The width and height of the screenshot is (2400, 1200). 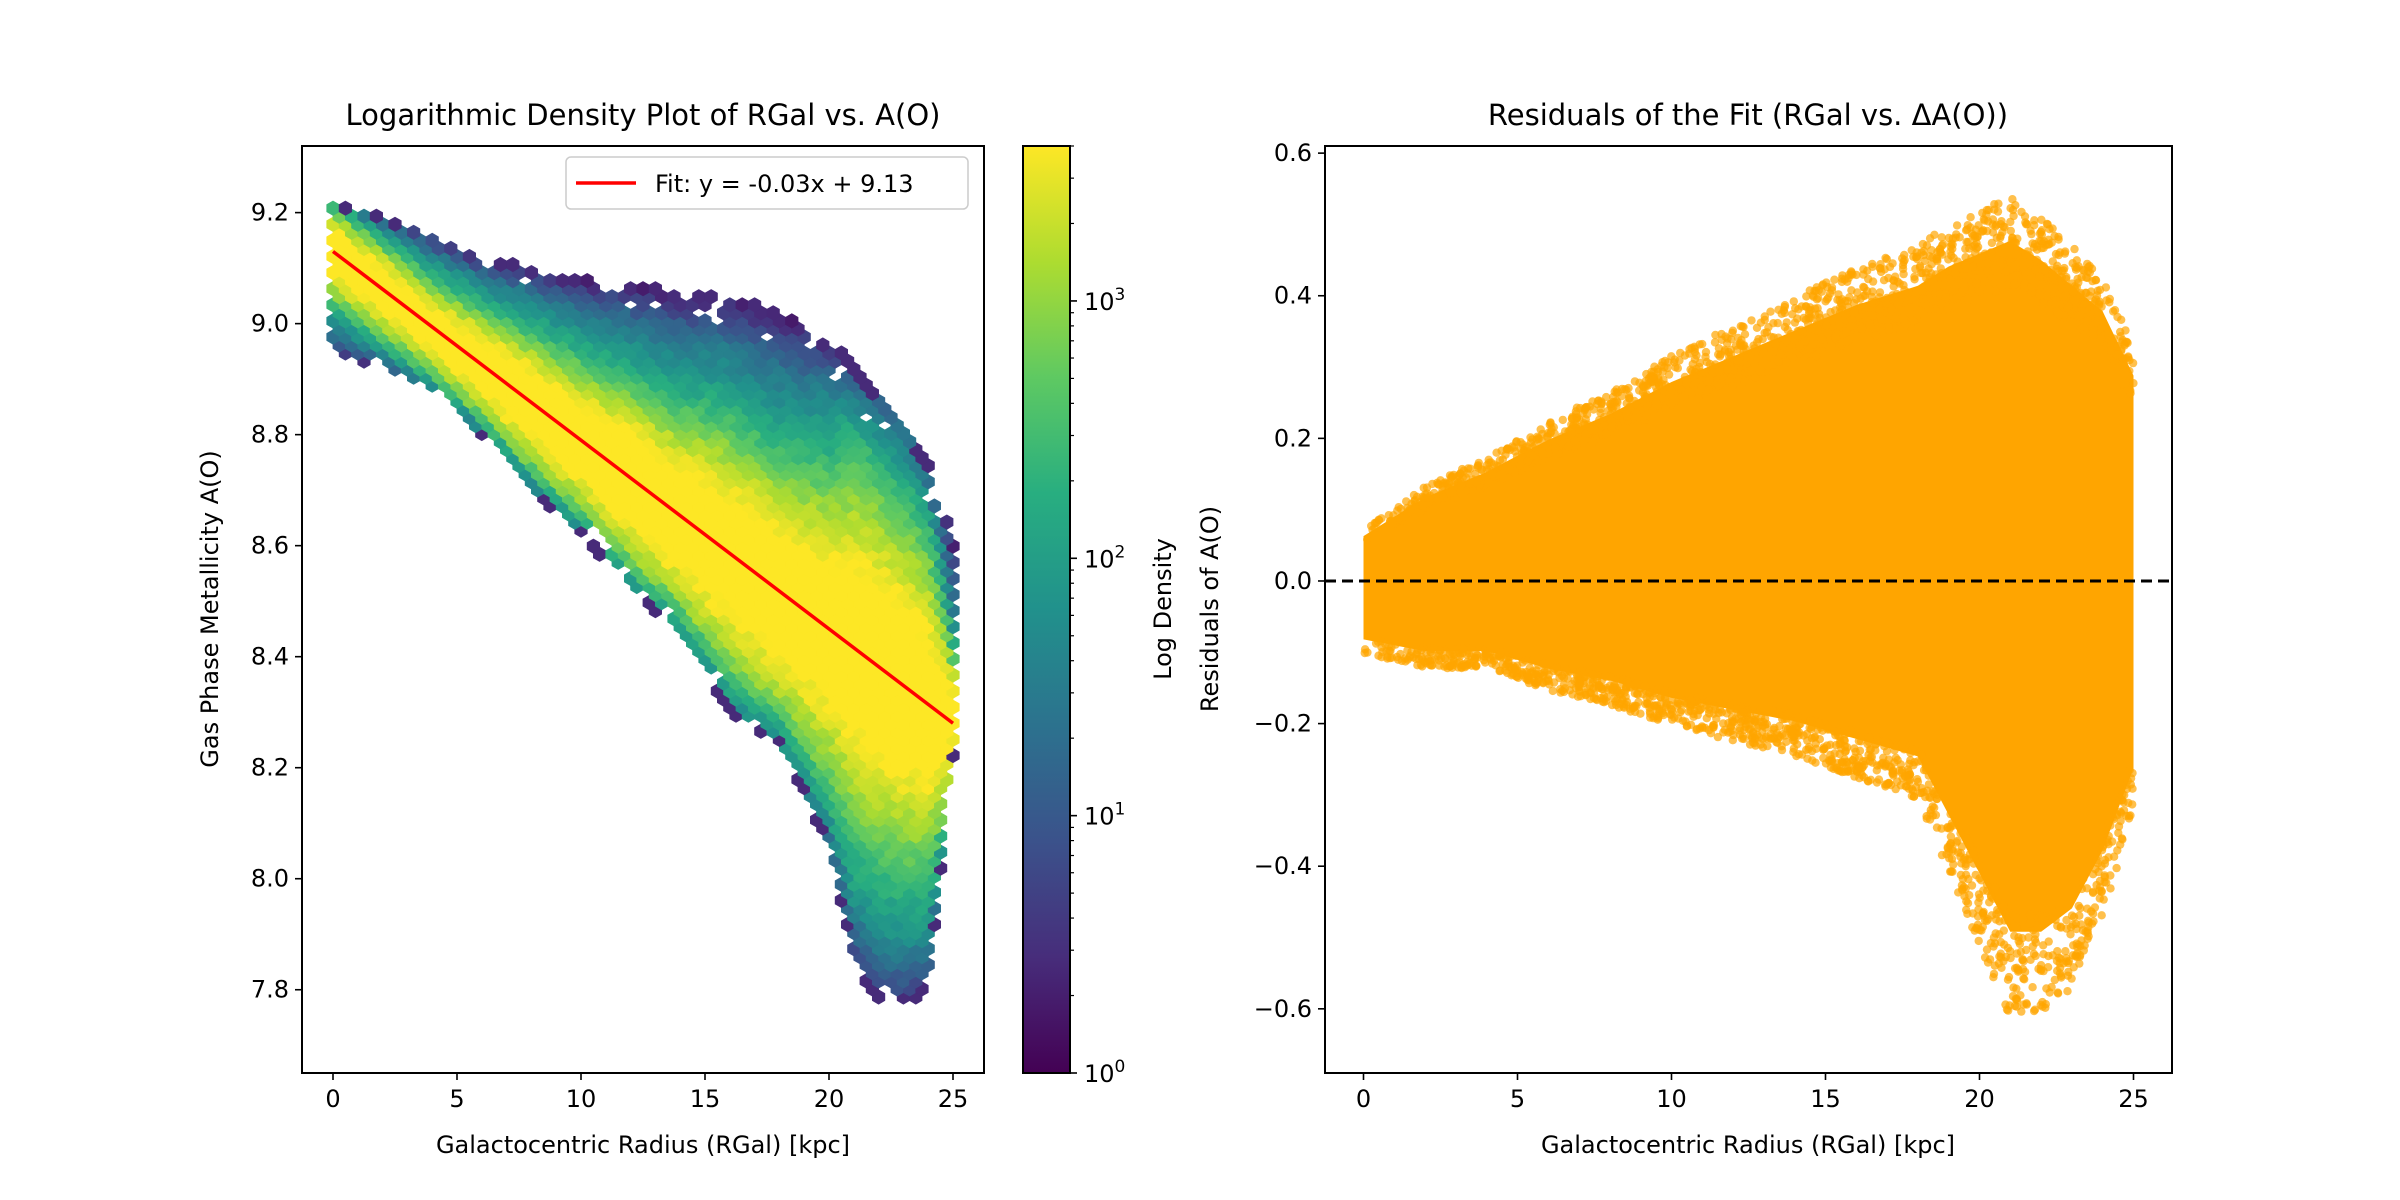 What do you see at coordinates (270, 768) in the screenshot?
I see `y-tick-label: 8.2` at bounding box center [270, 768].